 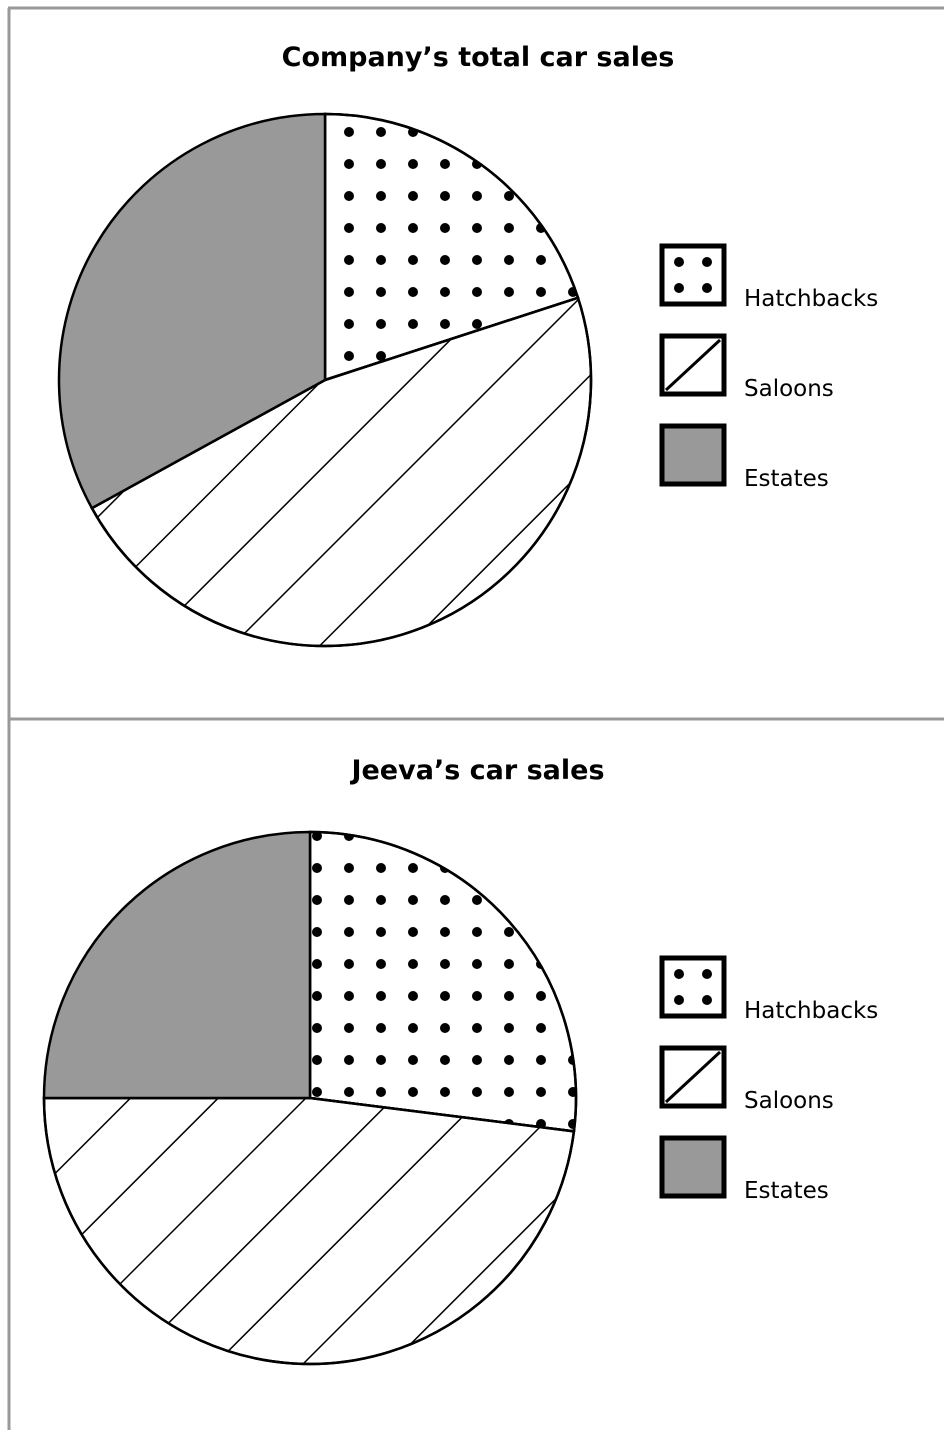 I want to click on chart-title: Jeeva’s car sales, so click(x=476, y=770).